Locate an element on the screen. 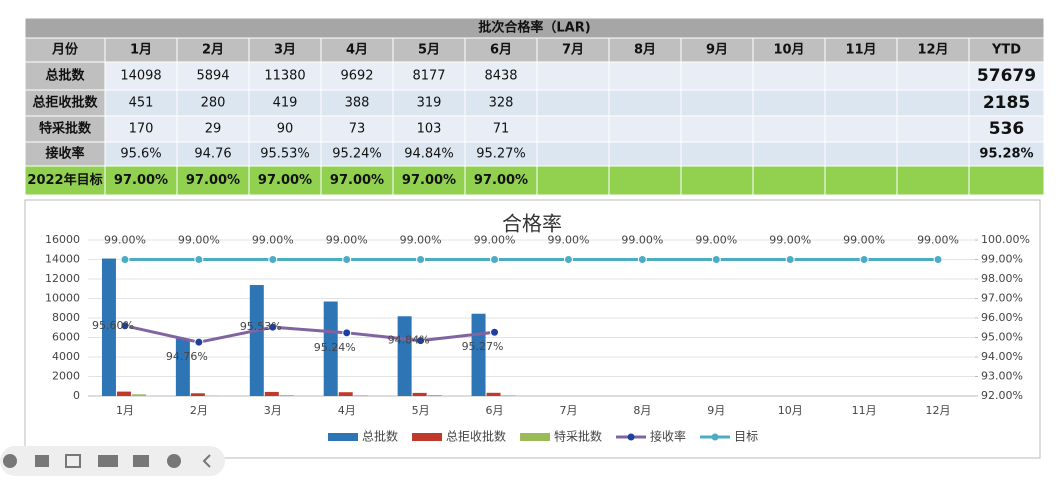 This screenshot has width=1060, height=484. header-text: 10月 is located at coordinates (788, 50).